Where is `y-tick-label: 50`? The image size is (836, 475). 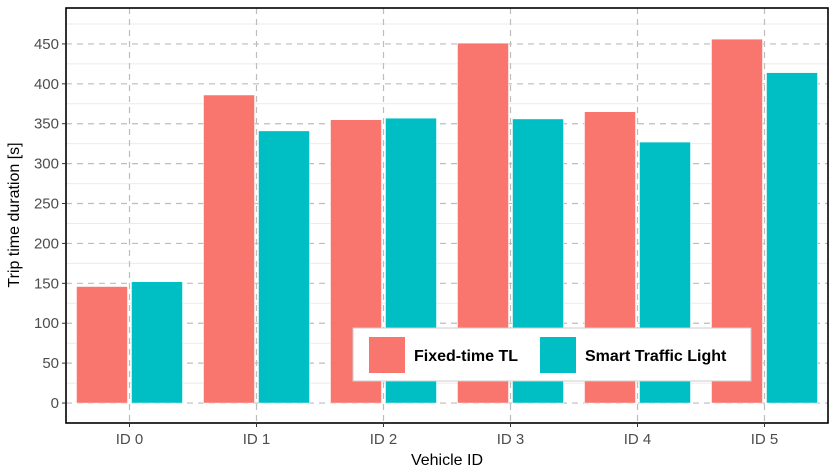
y-tick-label: 50 is located at coordinates (50, 363).